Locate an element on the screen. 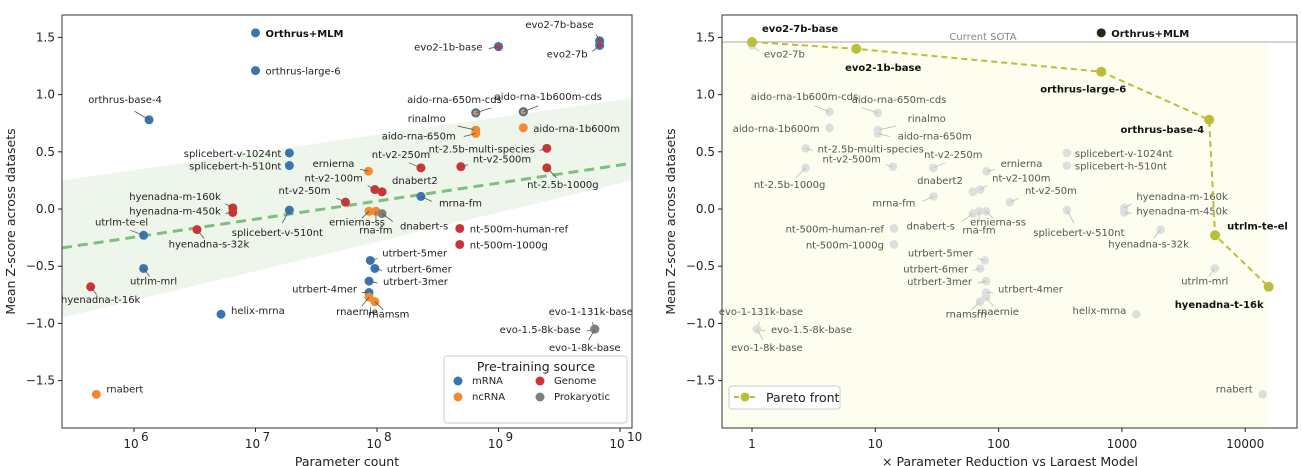 Image resolution: width=1302 pixels, height=466 pixels. legend-entry: Pareto front is located at coordinates (803, 397).